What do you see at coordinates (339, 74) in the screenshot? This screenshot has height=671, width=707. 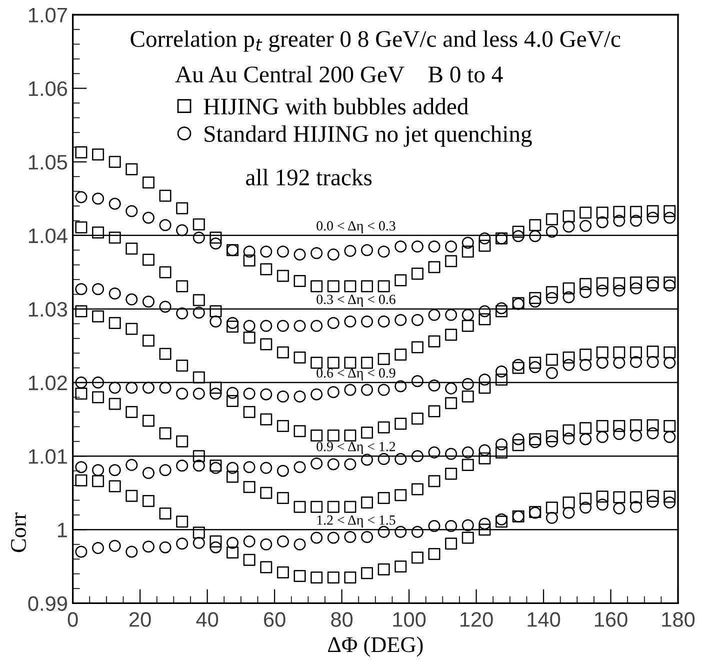 I see `text: Au Au Central 200 GeV B 0 to 4` at bounding box center [339, 74].